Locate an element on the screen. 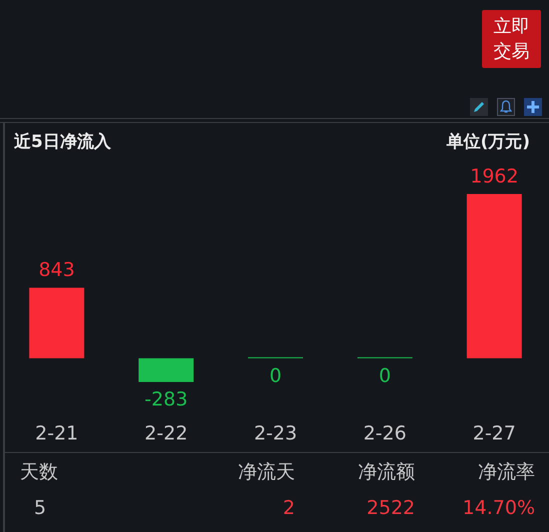 This screenshot has height=532, width=549. text: 14.70% is located at coordinates (498, 508).